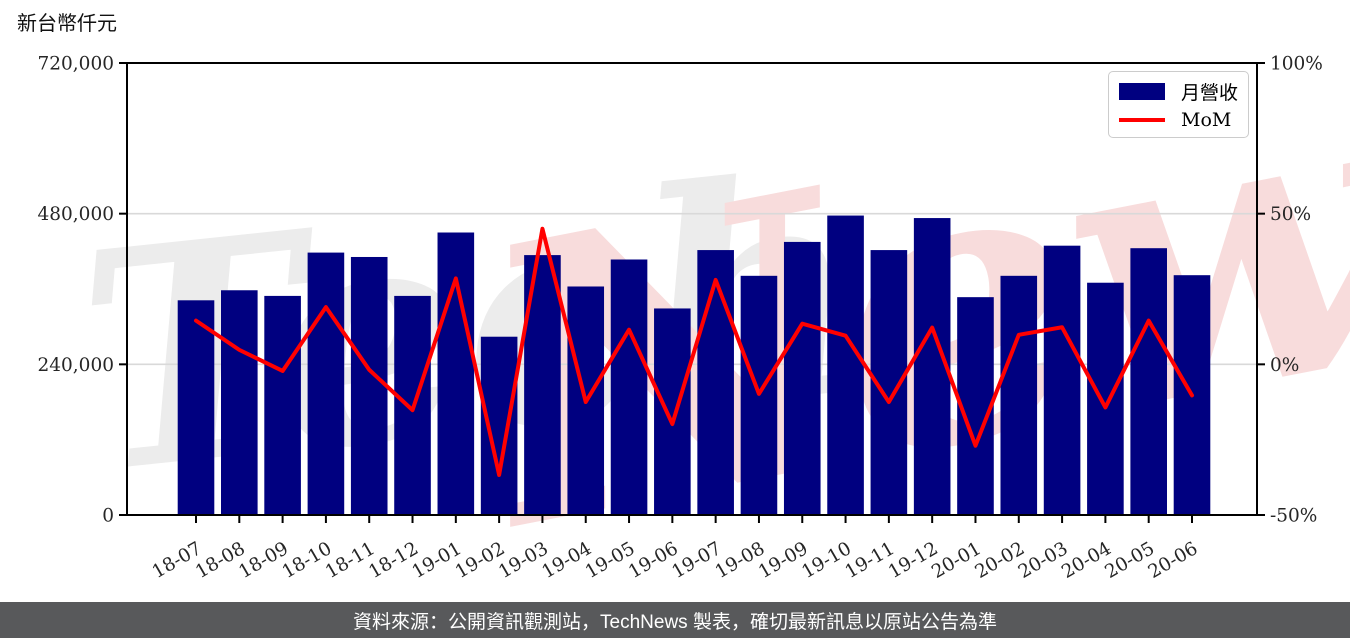 Image resolution: width=1350 pixels, height=638 pixels. Describe the element at coordinates (1177, 120) in the screenshot. I see `legend-item-mom: MoM` at that location.